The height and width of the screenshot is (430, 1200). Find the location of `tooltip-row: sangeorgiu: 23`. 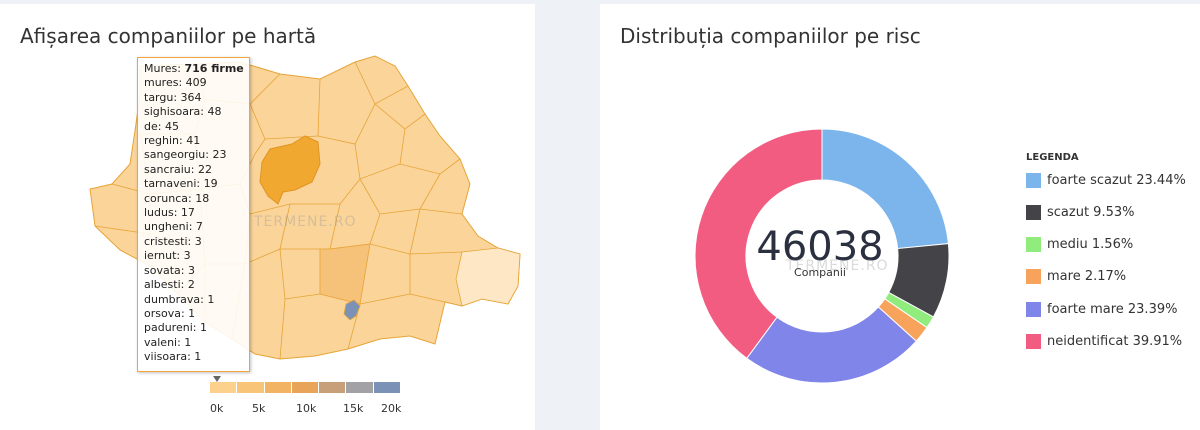

tooltip-row: sangeorgiu: 23 is located at coordinates (185, 155).